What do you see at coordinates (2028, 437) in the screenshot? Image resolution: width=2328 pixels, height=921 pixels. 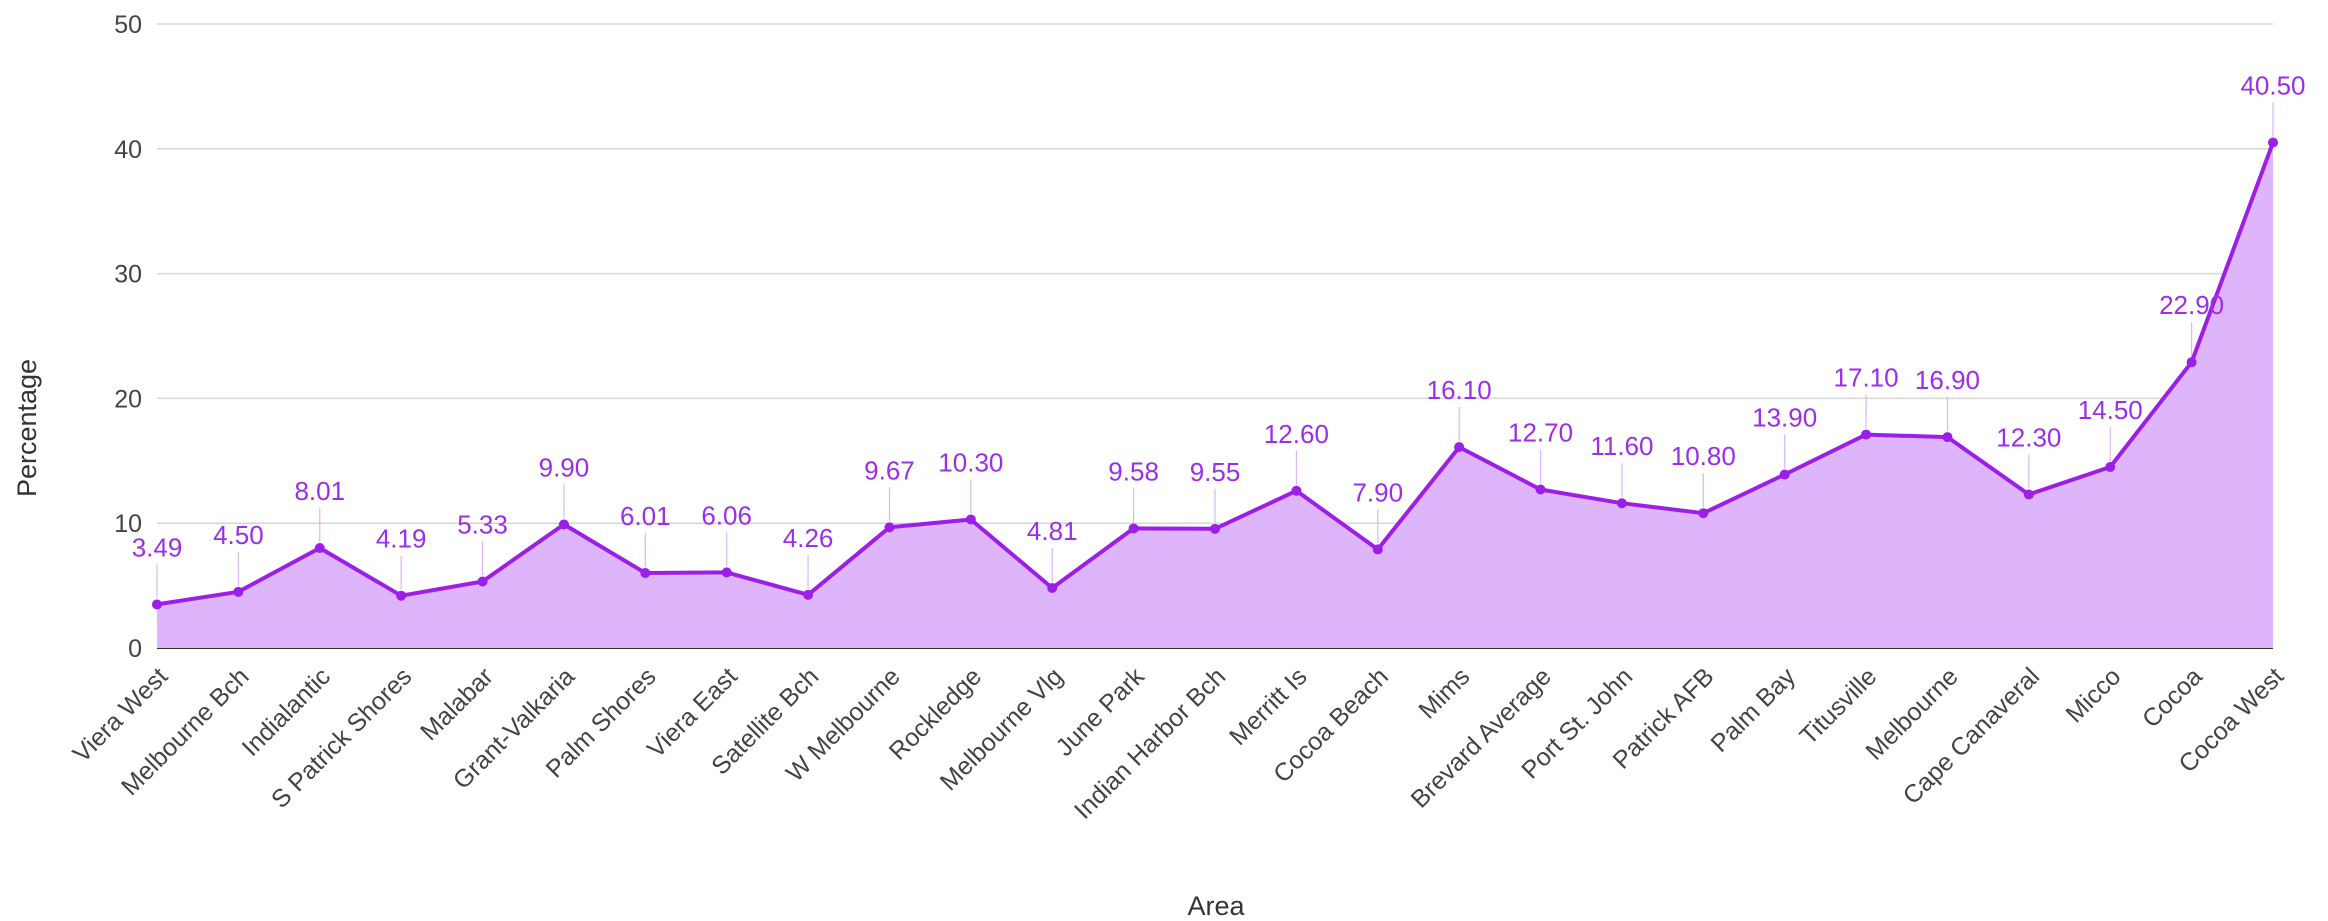 I see `data-label: 12.30` at bounding box center [2028, 437].